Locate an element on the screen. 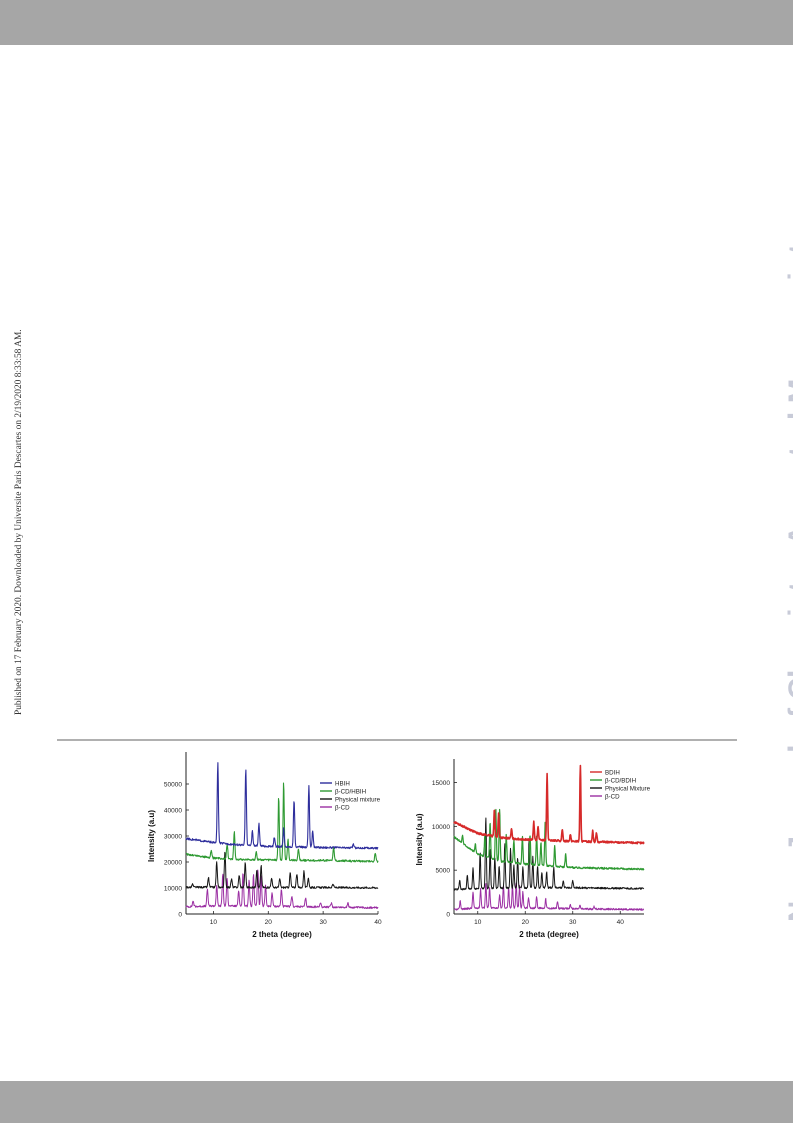  footer-bar is located at coordinates (396, 1102).